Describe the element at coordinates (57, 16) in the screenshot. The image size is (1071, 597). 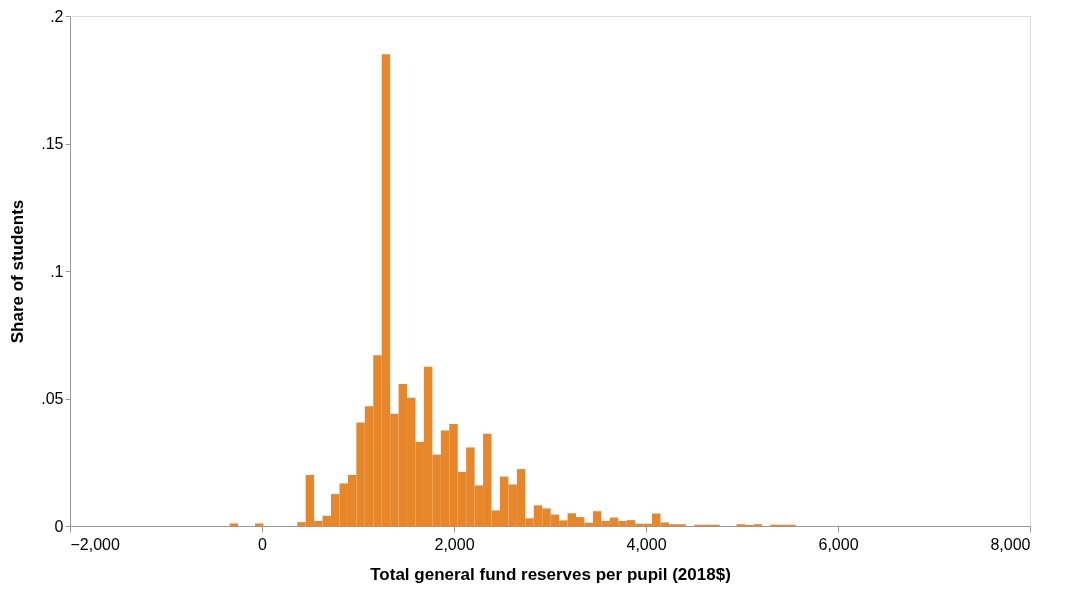
I see `y-tick-label: .2` at that location.